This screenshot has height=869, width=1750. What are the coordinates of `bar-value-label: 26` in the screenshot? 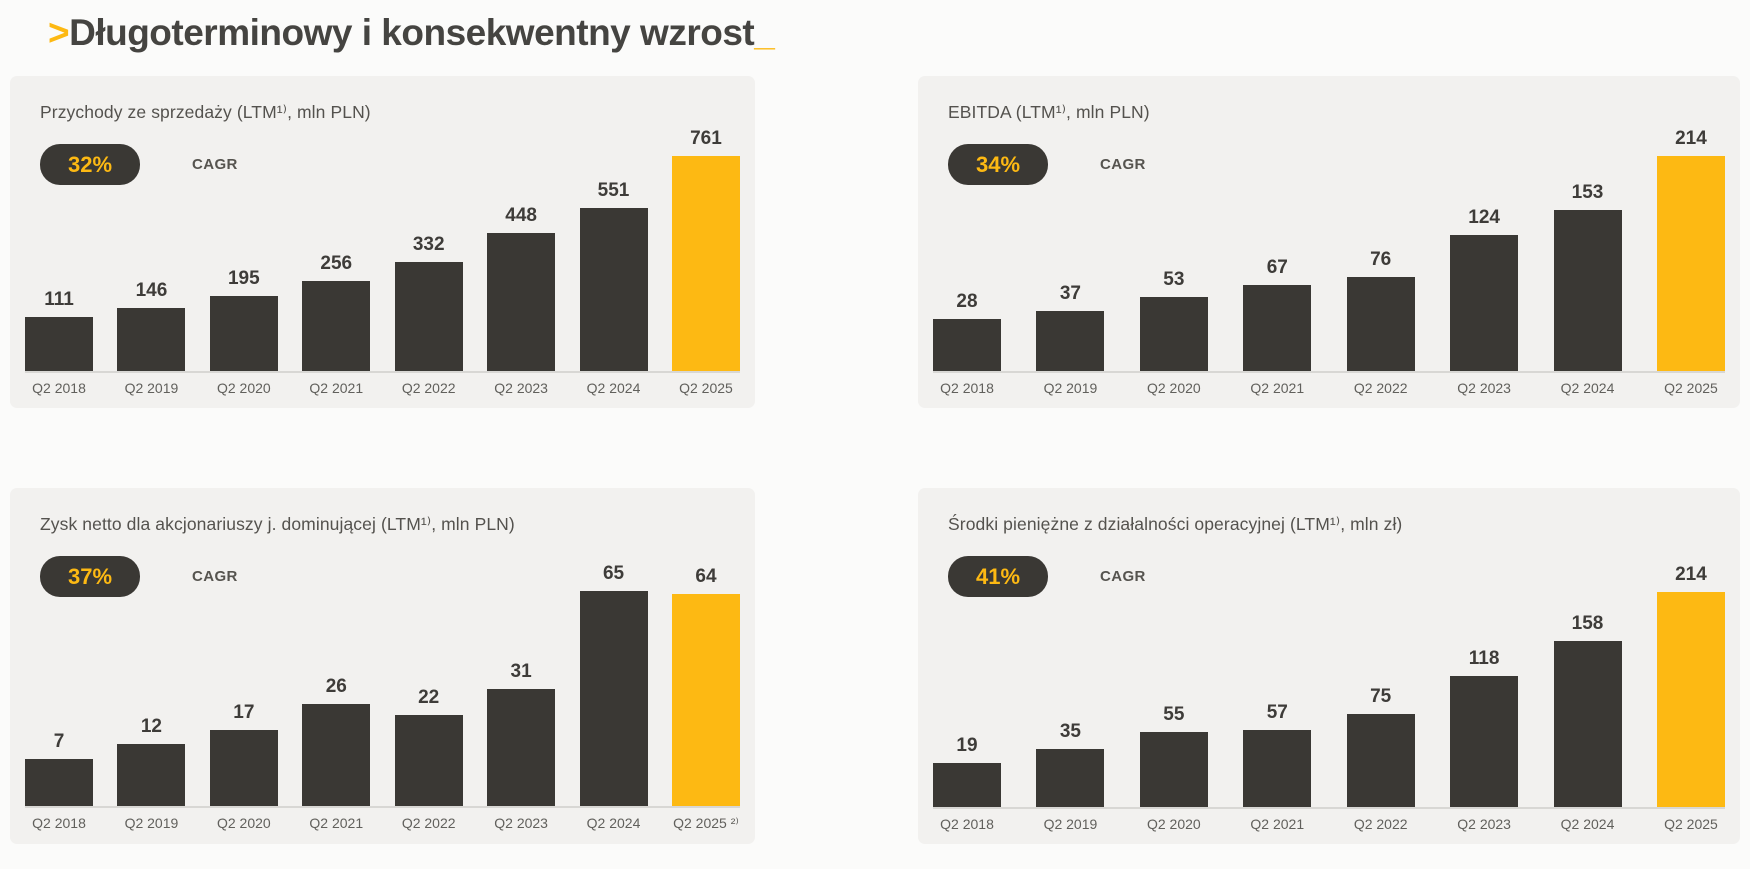 It's located at (336, 686).